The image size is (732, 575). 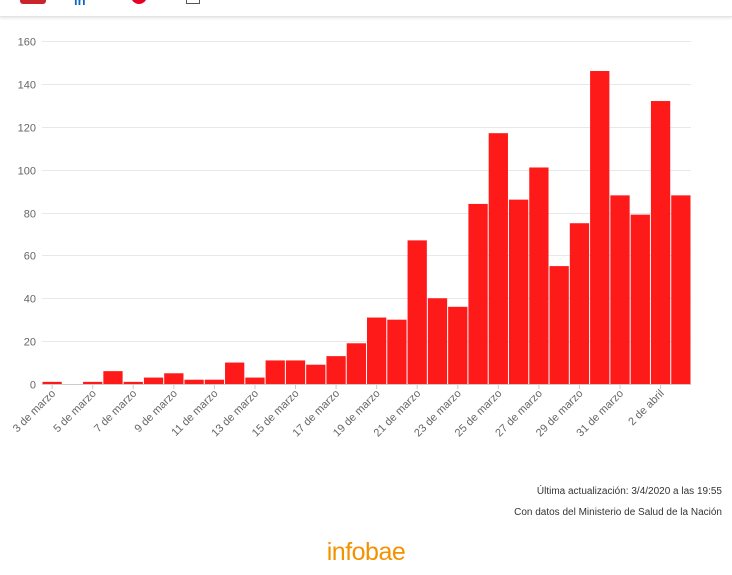 What do you see at coordinates (193, 2) in the screenshot?
I see `copy-icon` at bounding box center [193, 2].